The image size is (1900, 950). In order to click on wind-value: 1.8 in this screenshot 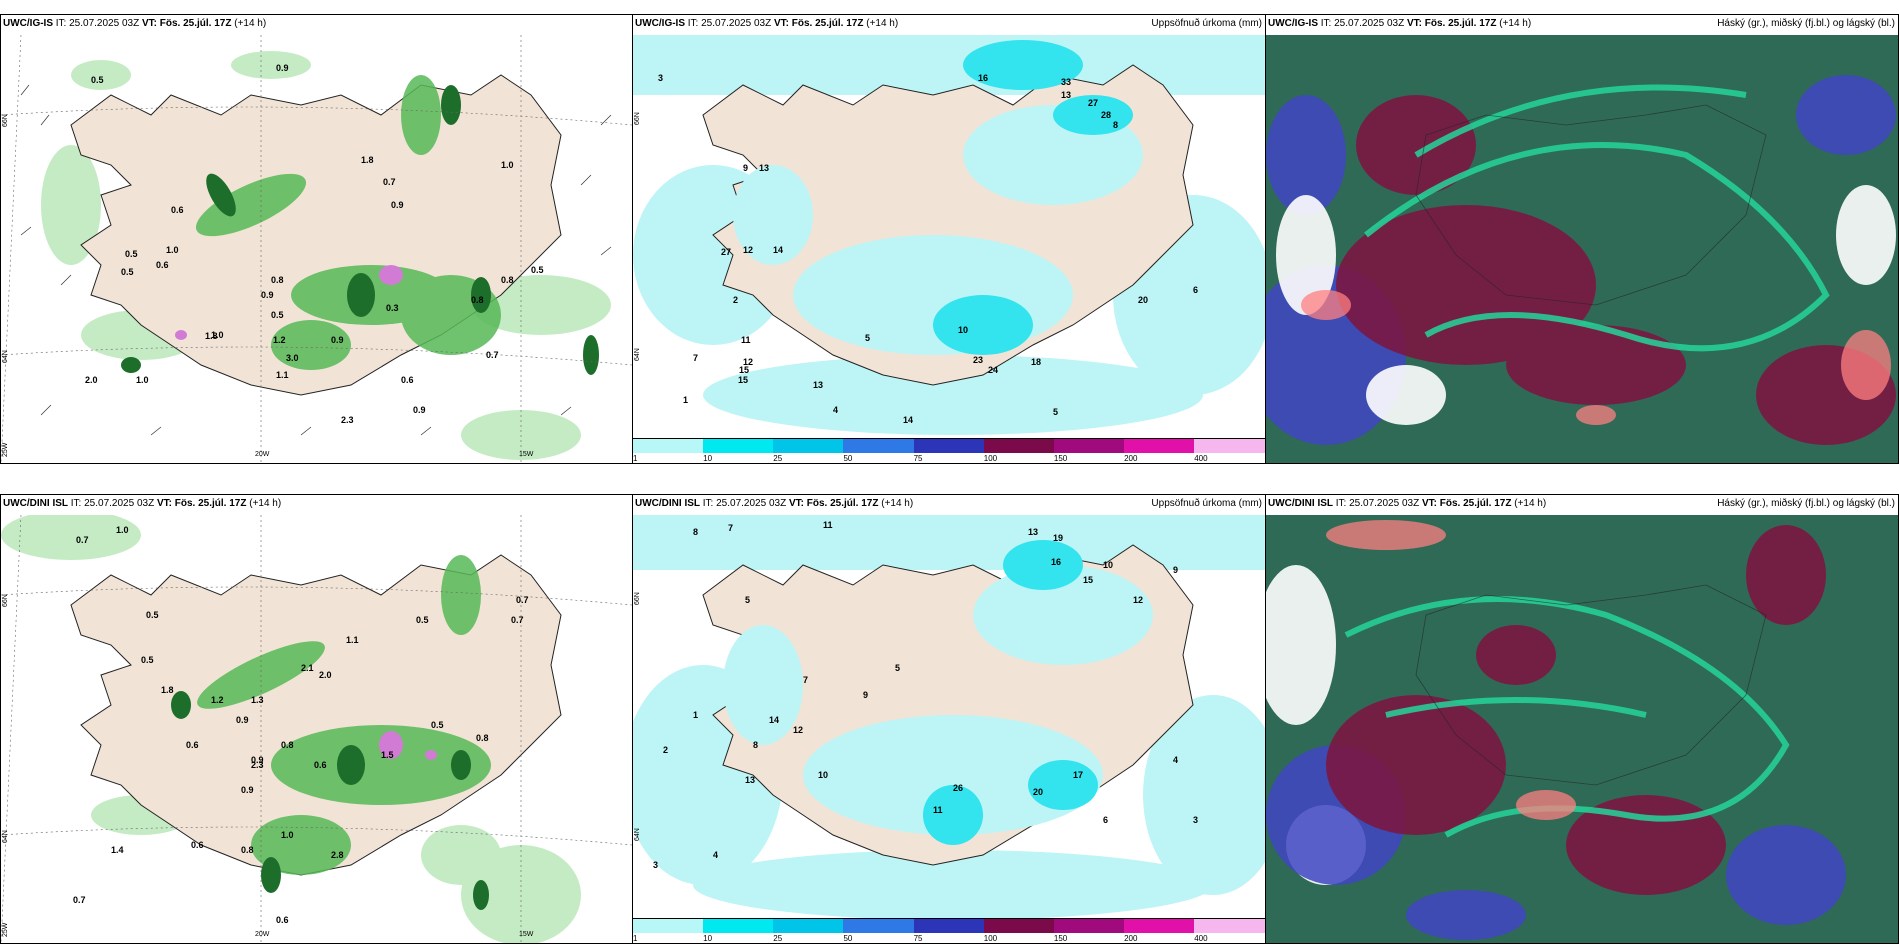, I will do `click(167, 690)`.